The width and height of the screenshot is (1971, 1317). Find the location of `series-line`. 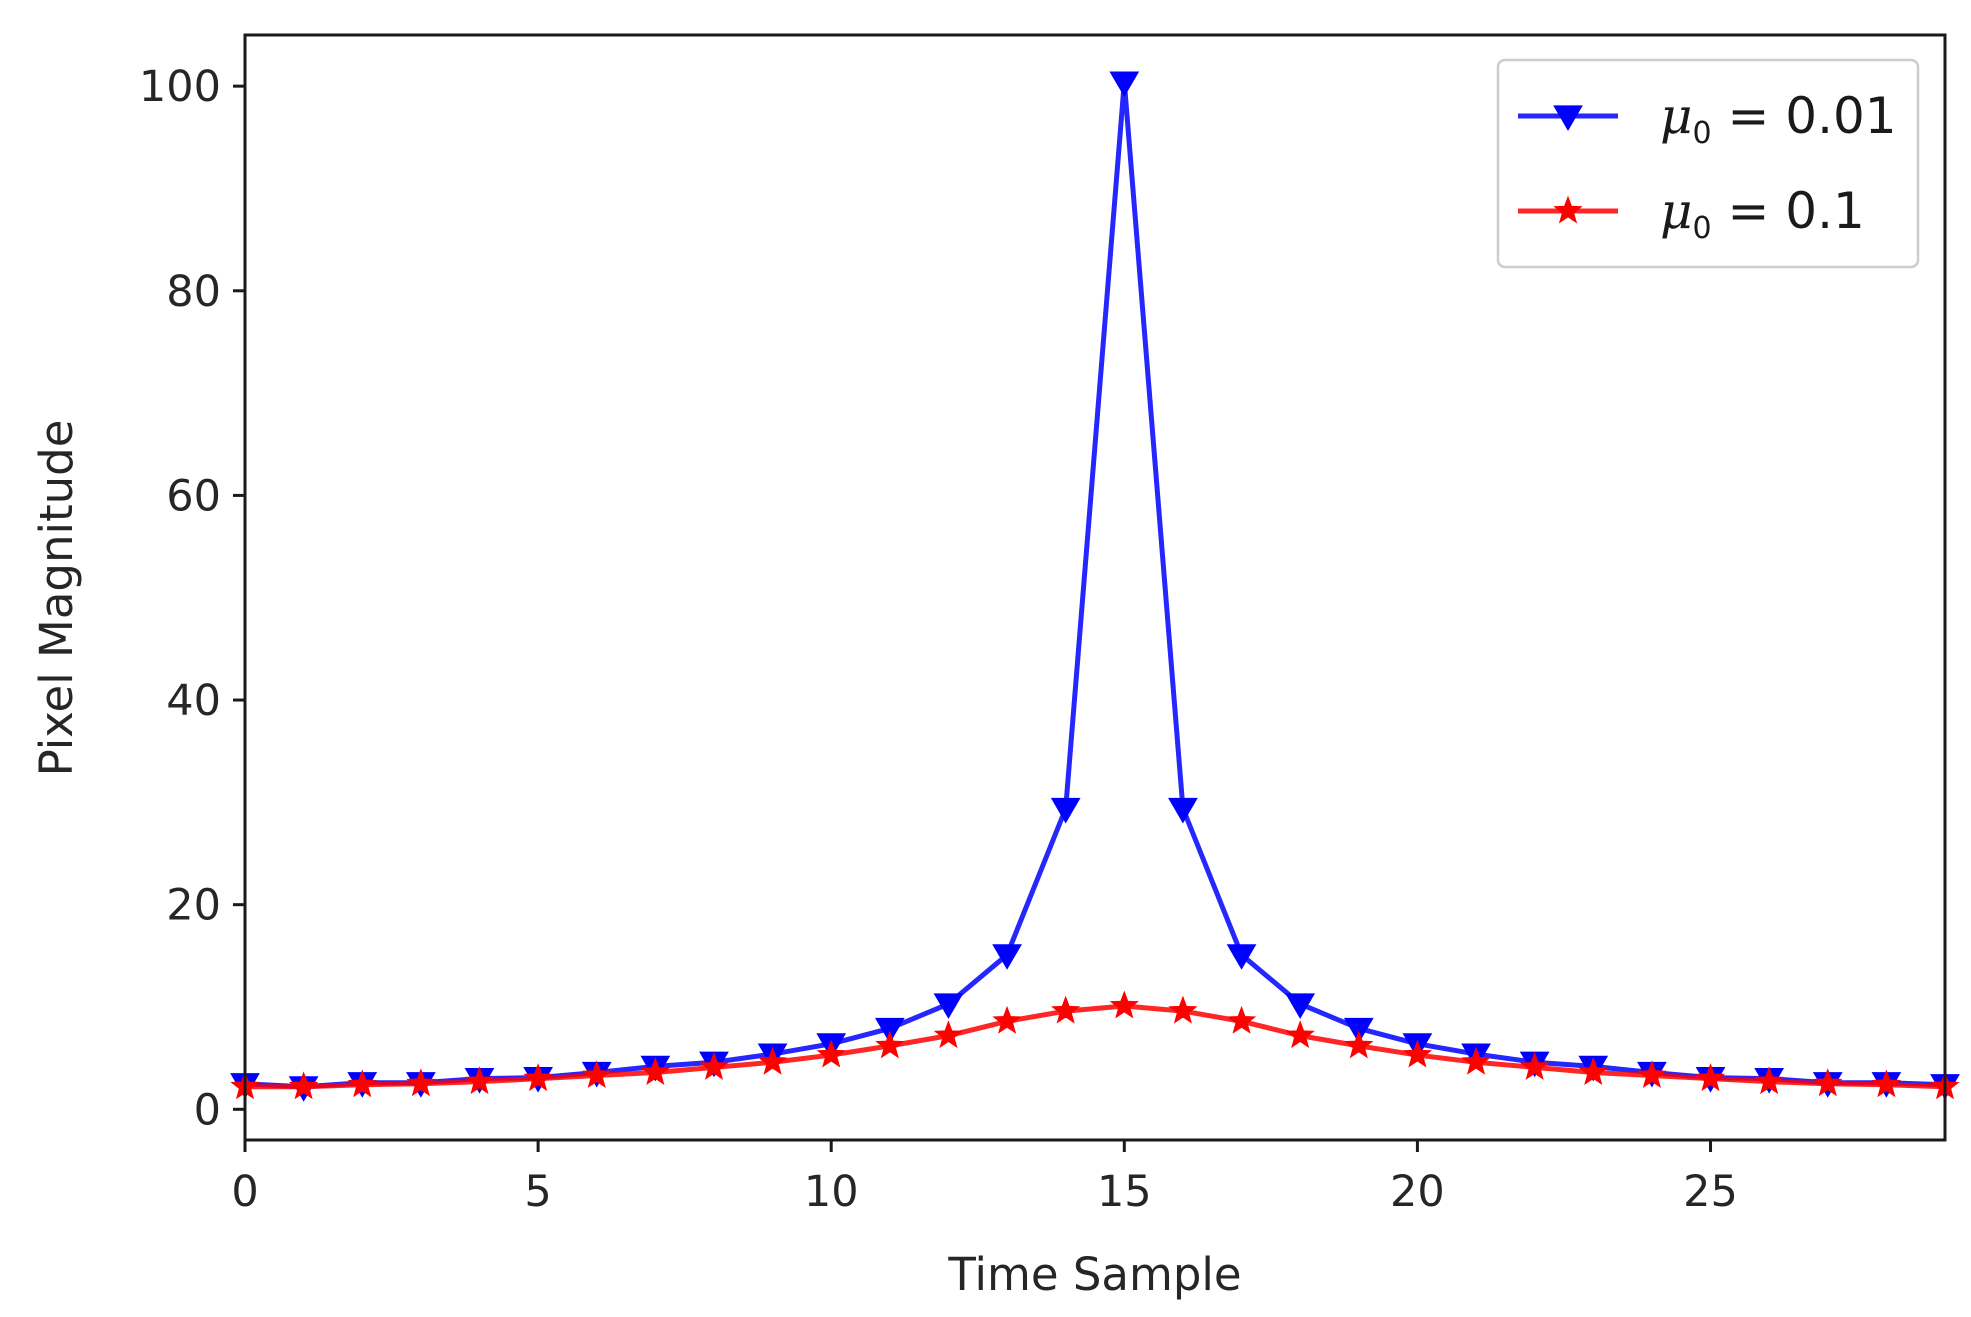

series-line is located at coordinates (1095, 1046).